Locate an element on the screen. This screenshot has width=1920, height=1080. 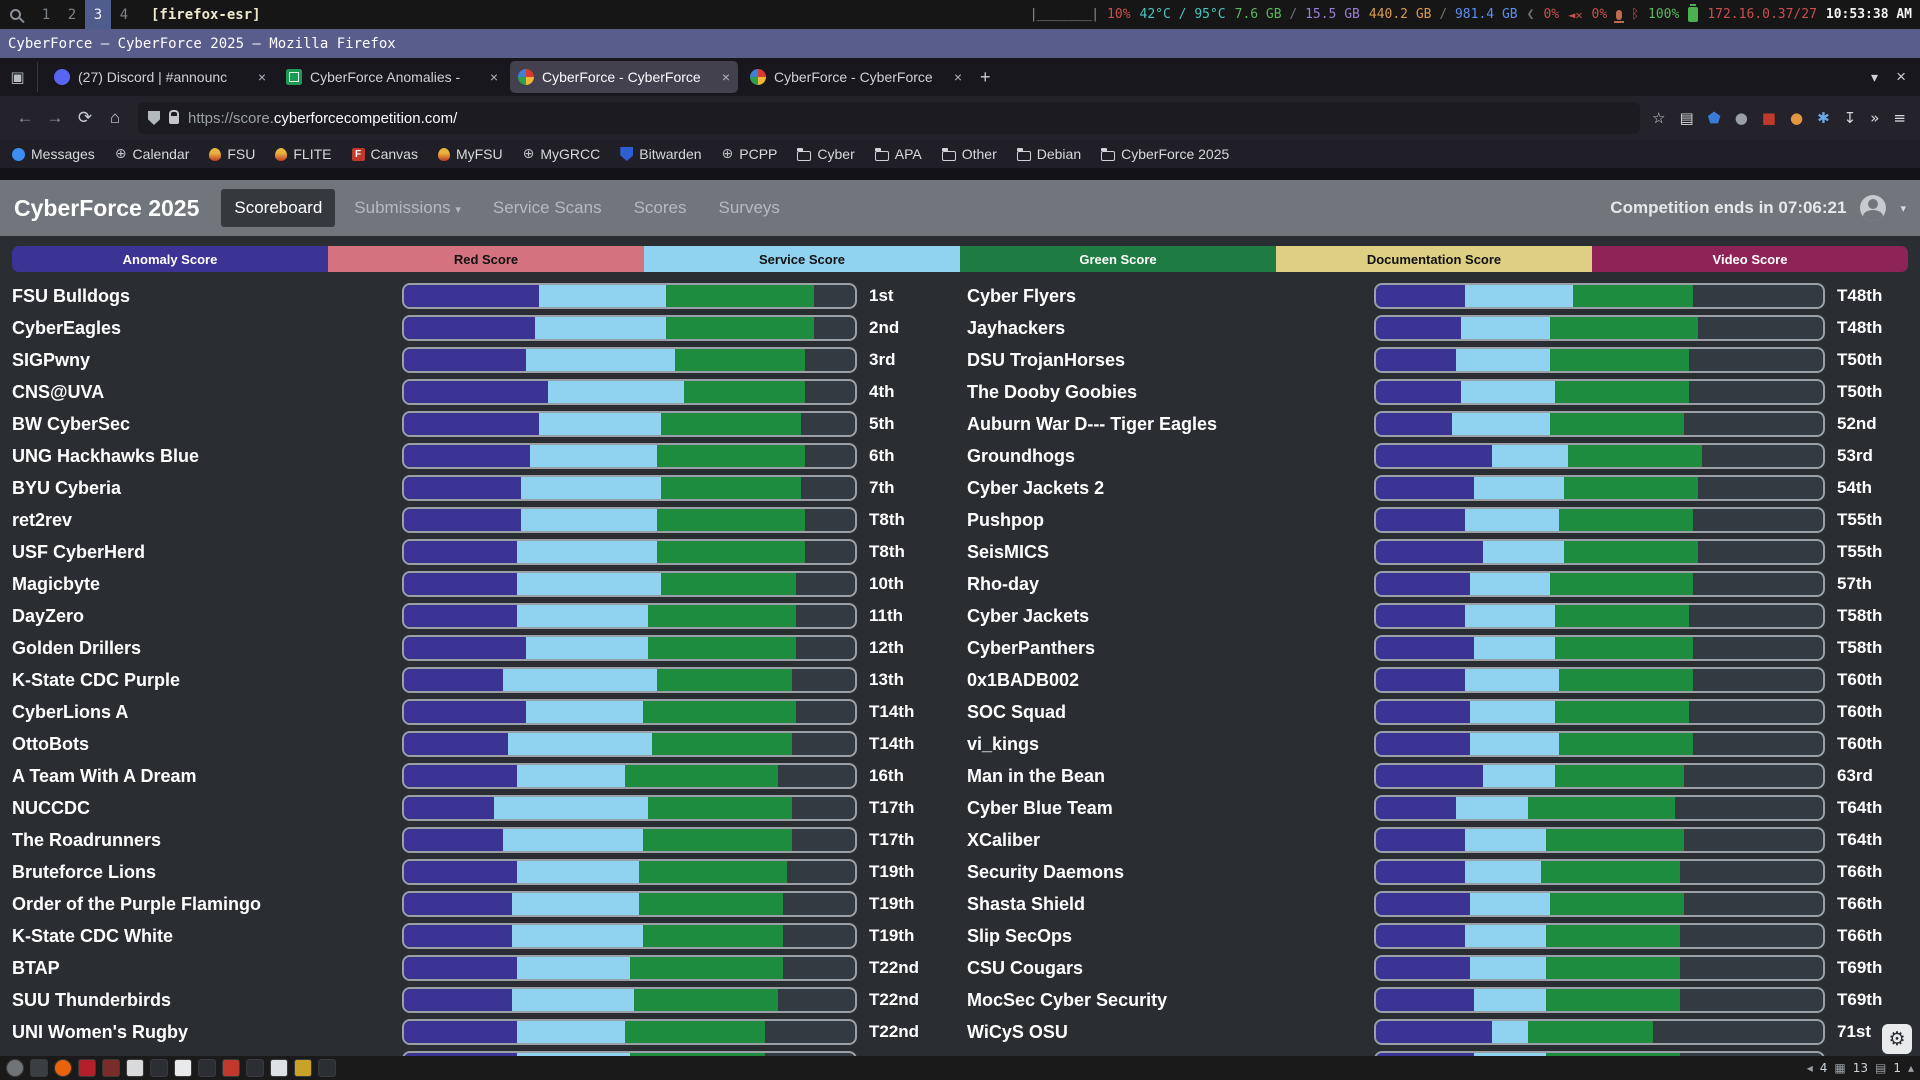
file-manager-icon is located at coordinates (135, 1068).